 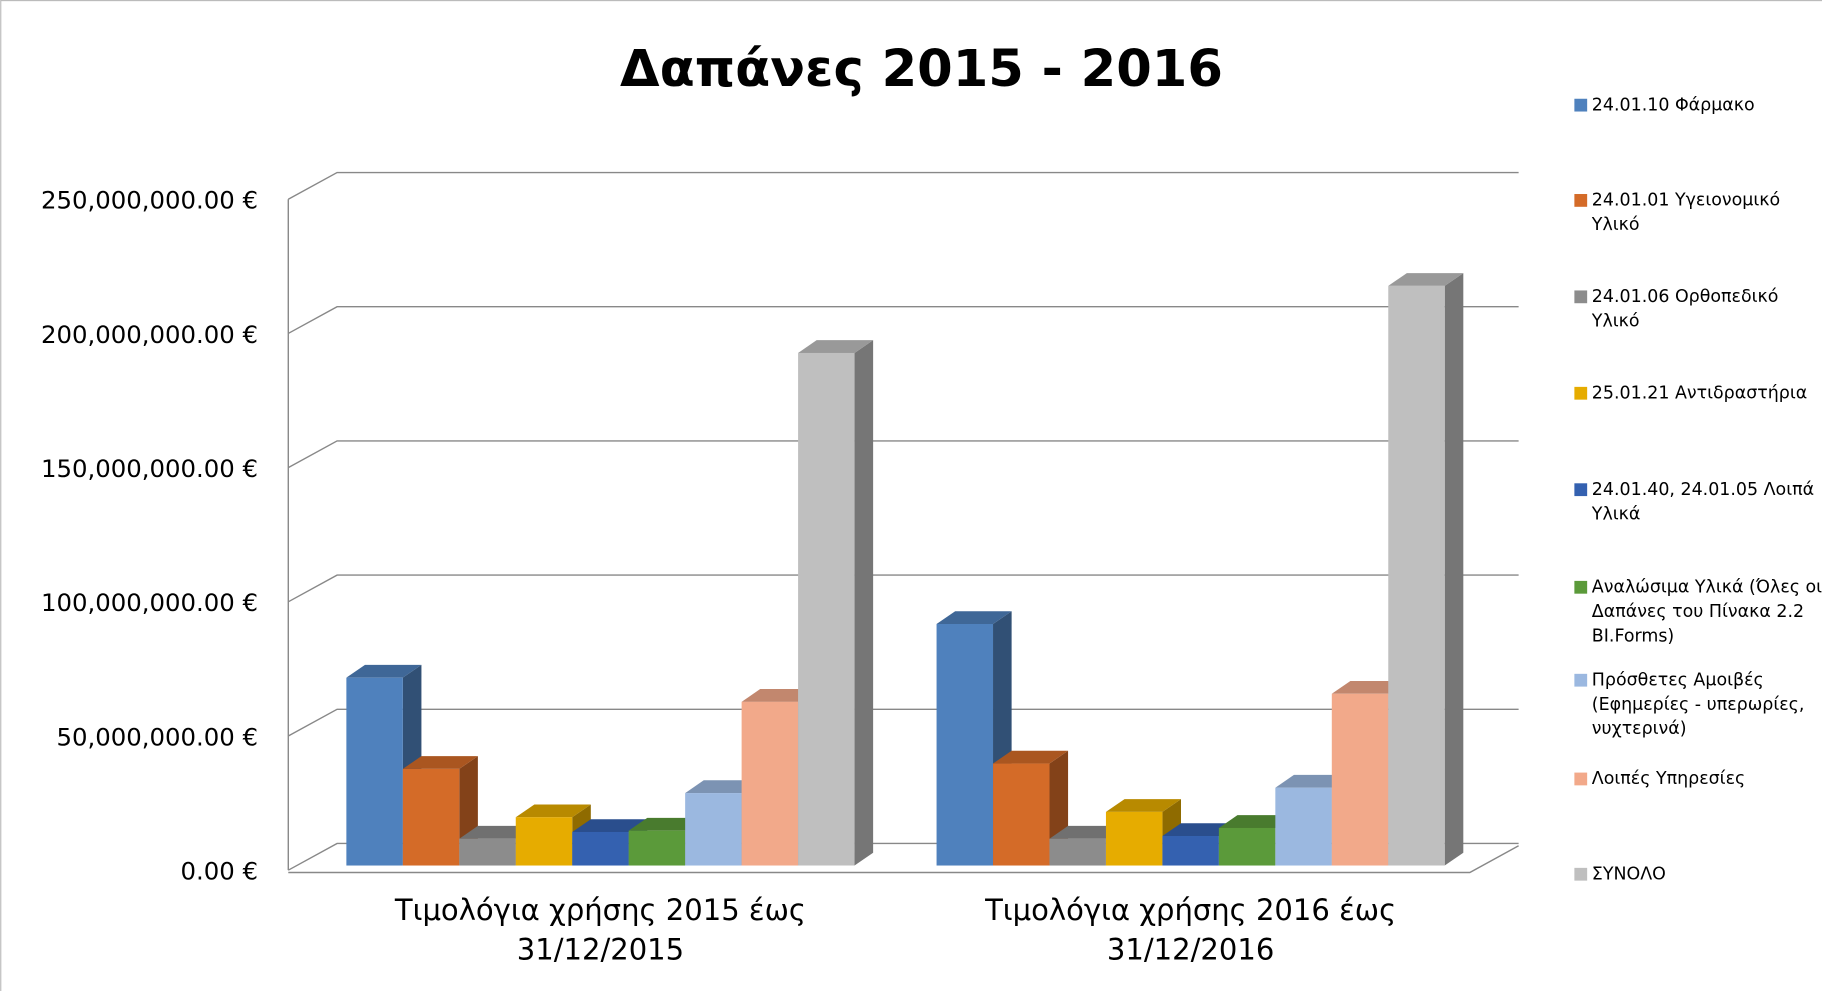 What do you see at coordinates (921, 69) in the screenshot?
I see `chart-title: Δαπάνες 2015 - 2016` at bounding box center [921, 69].